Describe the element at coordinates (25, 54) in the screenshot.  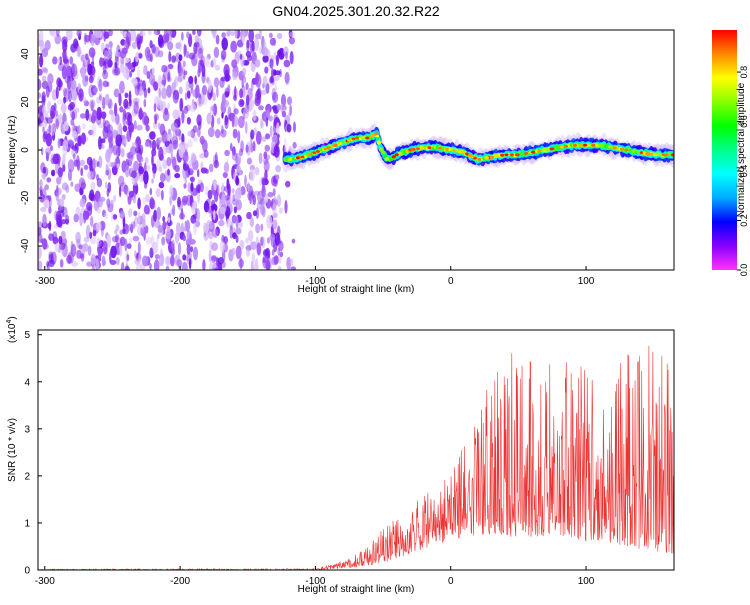
I see `y-tick-label: 40` at that location.